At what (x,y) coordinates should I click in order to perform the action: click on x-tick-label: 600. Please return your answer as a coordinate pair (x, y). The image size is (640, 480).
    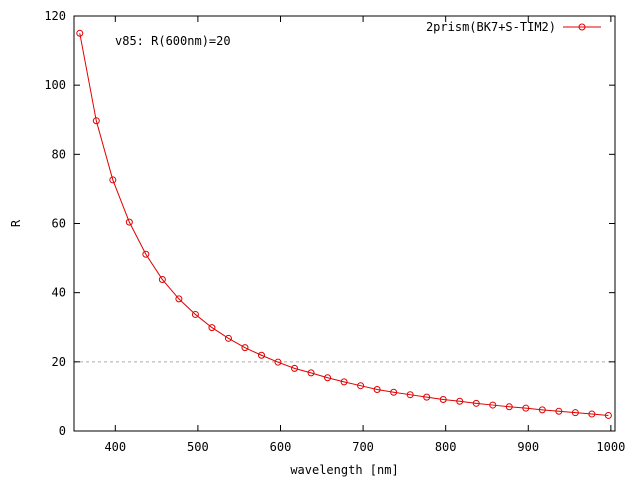
    Looking at the image, I should click on (281, 447).